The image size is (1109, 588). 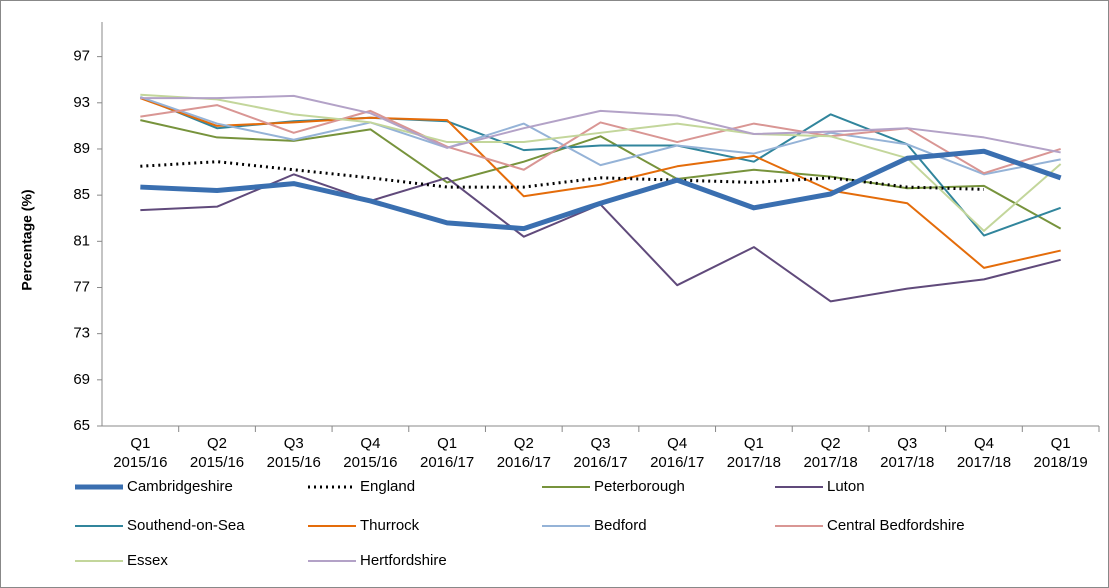 I want to click on x-tick-label: Q1 2016/17, so click(x=447, y=453).